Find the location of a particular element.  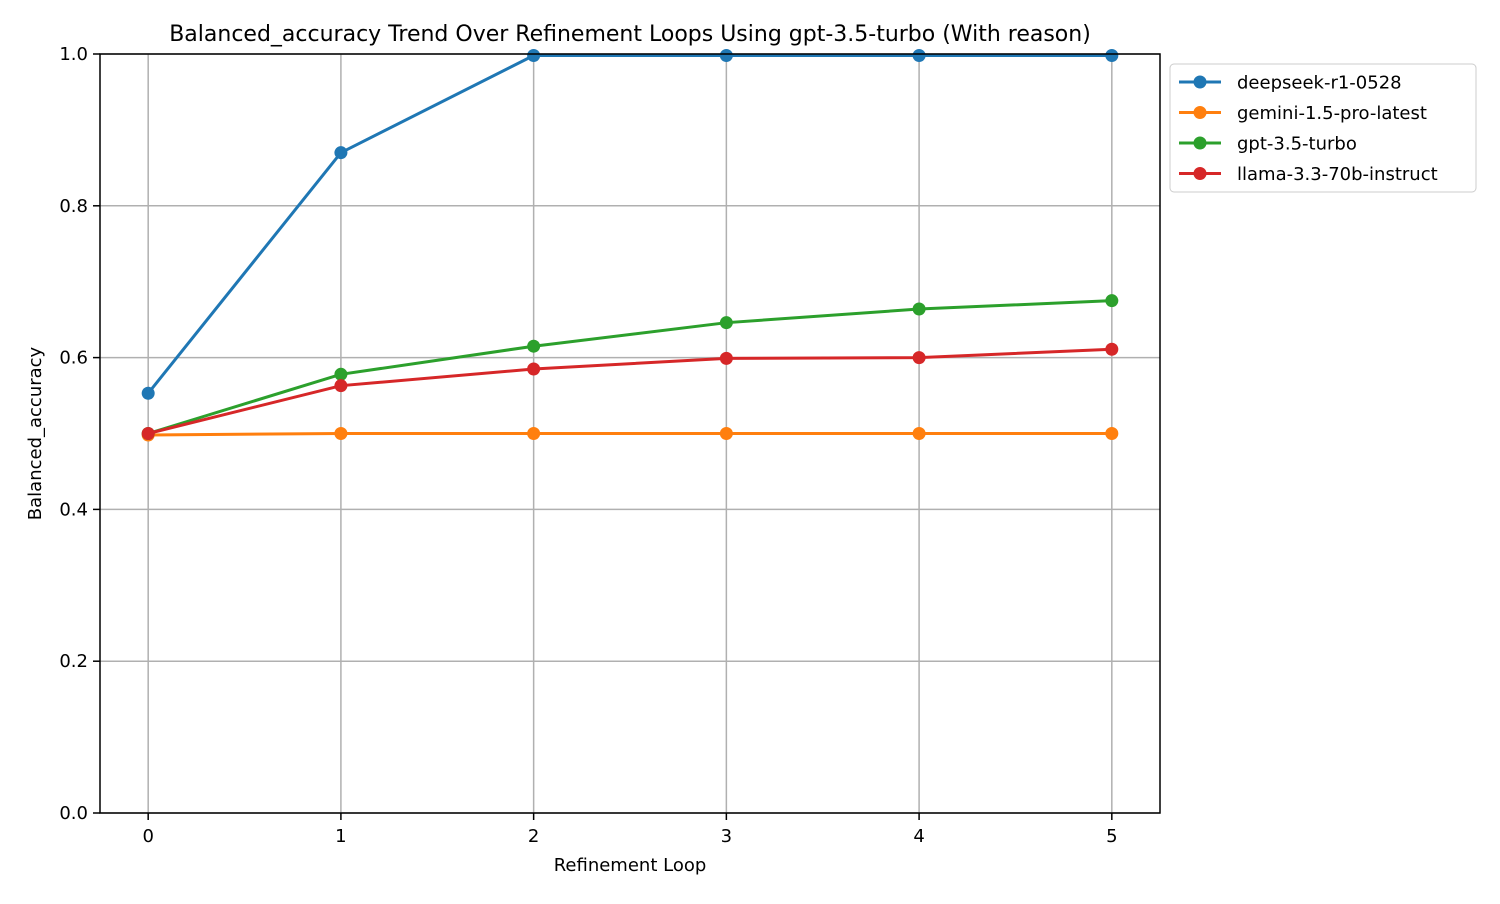

legend-label: gemini-1.5-pro-latest is located at coordinates (1332, 113).